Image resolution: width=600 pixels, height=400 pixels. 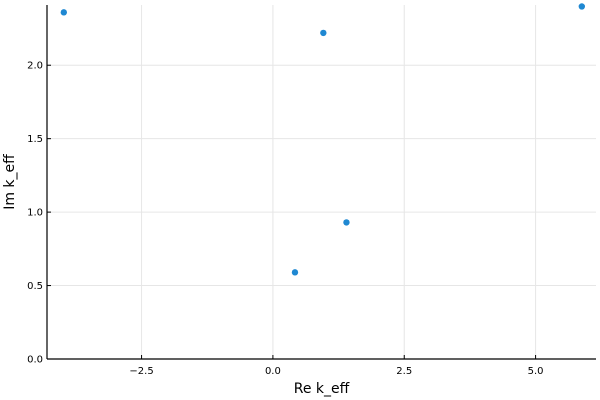 I want to click on x-tick-label: 0.0, so click(x=273, y=371).